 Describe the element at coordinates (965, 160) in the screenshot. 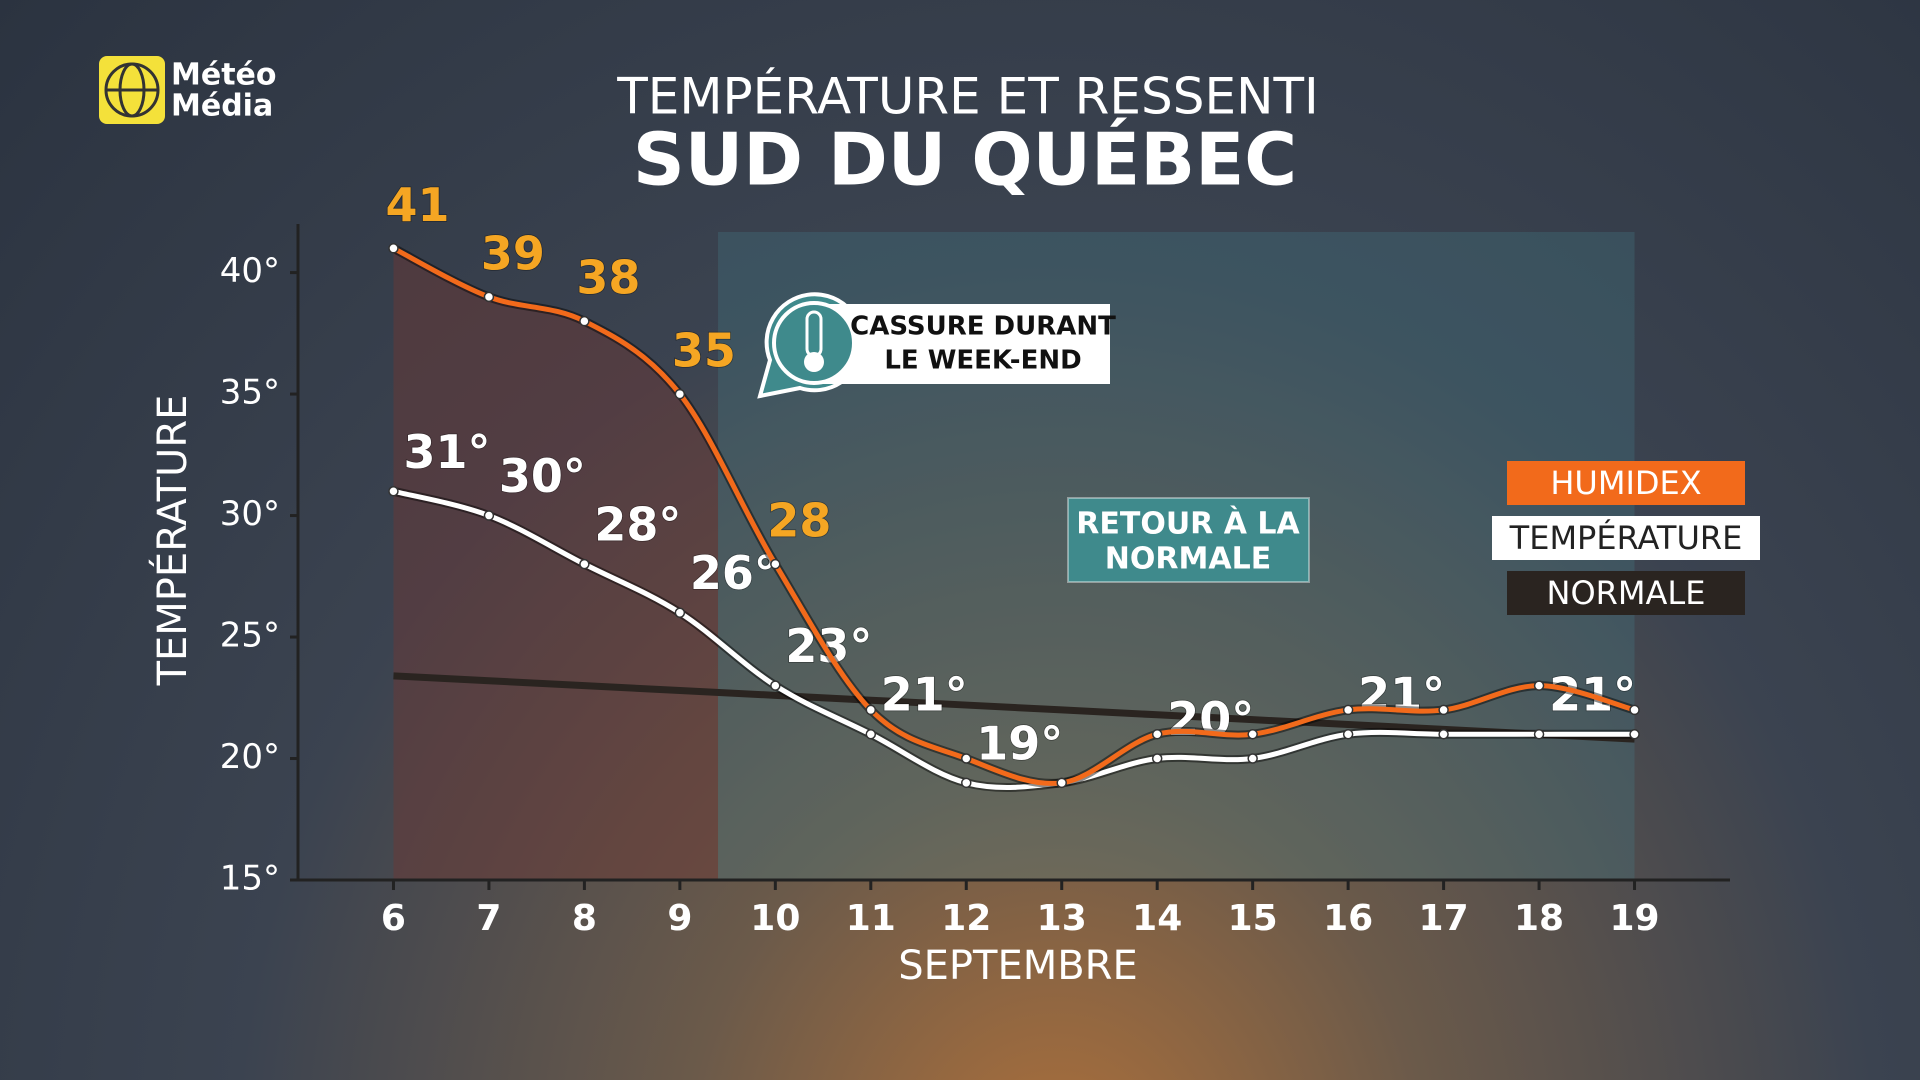

I see `chart-subtitle: SUD DU QUÉBEC` at that location.